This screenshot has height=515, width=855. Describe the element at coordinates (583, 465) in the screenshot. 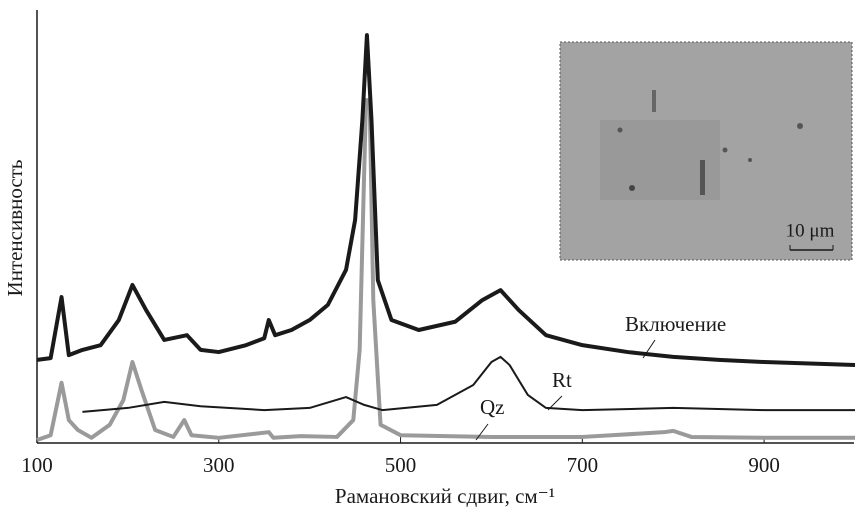

I see `x-tick-label: 700` at that location.